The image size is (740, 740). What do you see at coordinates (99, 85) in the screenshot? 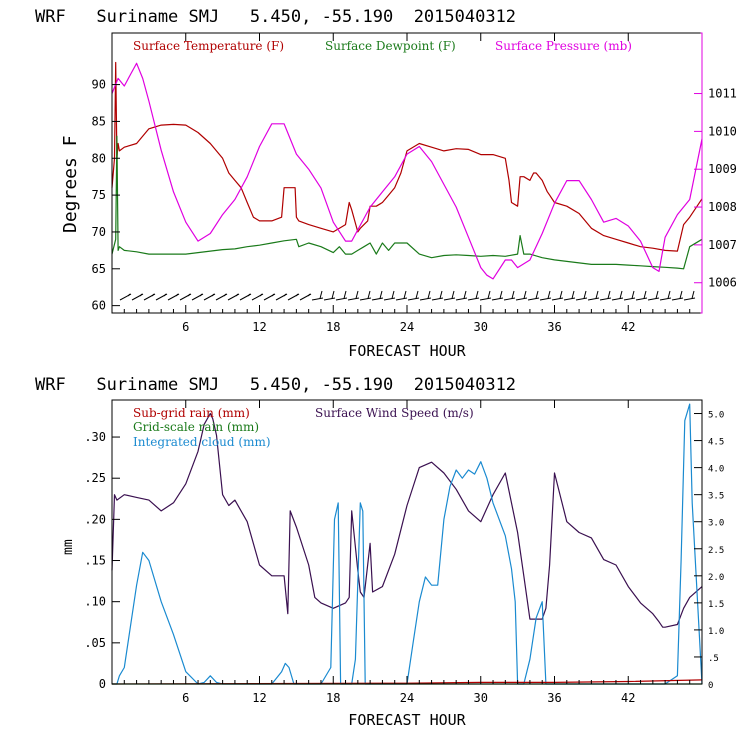
I see `y-tick-label: 90` at bounding box center [99, 85].